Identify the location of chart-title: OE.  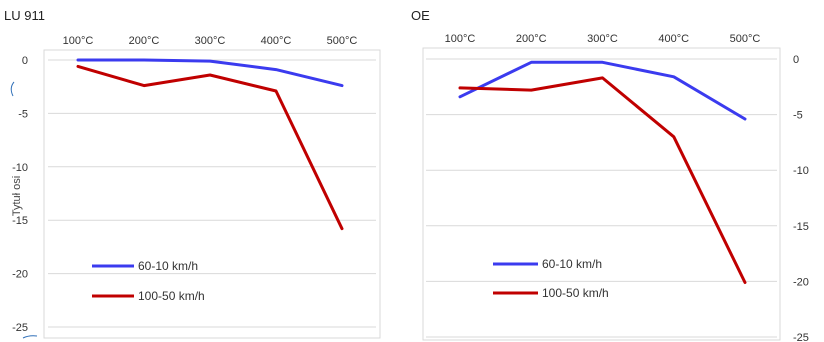
(420, 15).